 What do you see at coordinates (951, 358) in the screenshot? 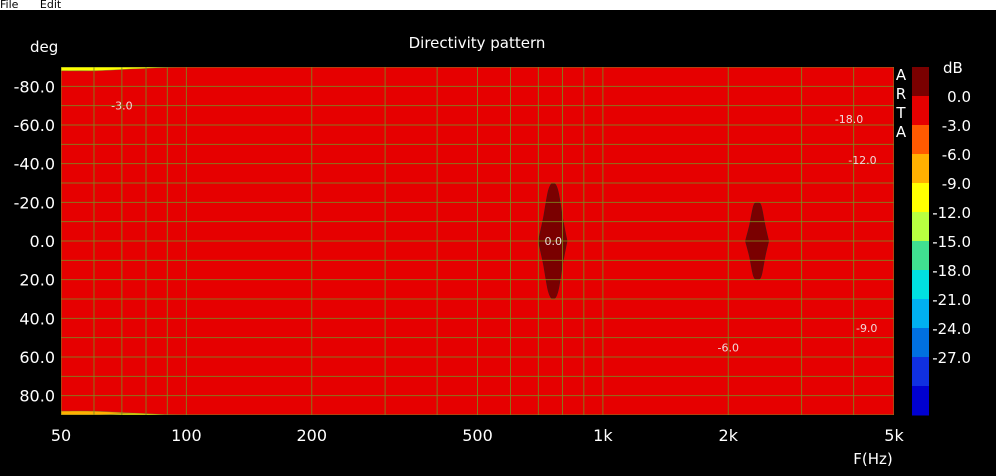
I see `colorbar-level: -27.0` at bounding box center [951, 358].